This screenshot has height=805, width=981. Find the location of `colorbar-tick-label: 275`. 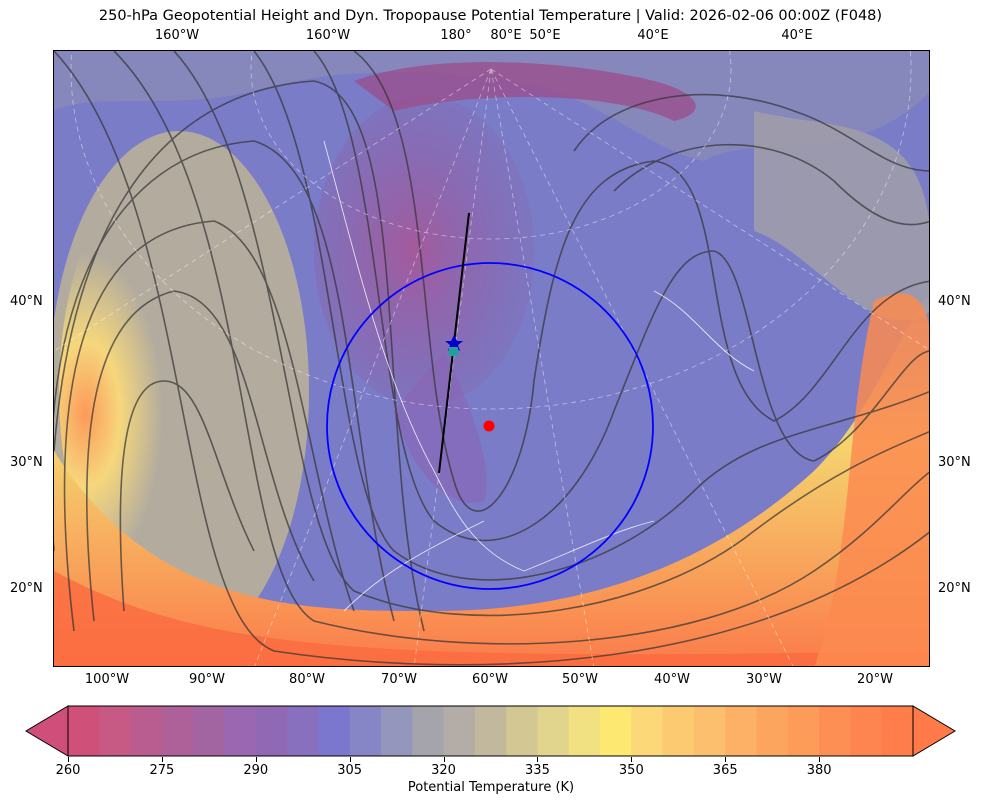

colorbar-tick-label: 275 is located at coordinates (162, 770).